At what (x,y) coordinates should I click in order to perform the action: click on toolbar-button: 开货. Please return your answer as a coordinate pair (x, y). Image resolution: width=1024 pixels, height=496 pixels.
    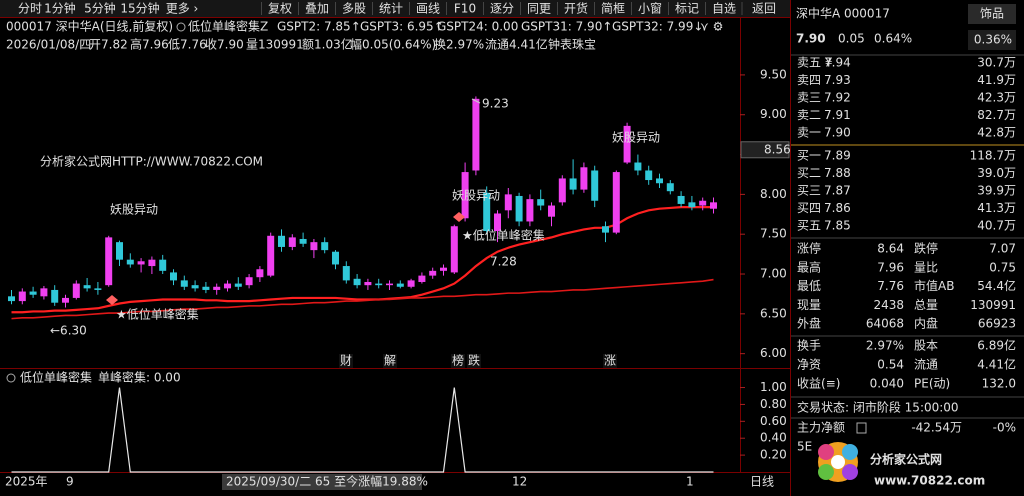
    Looking at the image, I should click on (576, 8).